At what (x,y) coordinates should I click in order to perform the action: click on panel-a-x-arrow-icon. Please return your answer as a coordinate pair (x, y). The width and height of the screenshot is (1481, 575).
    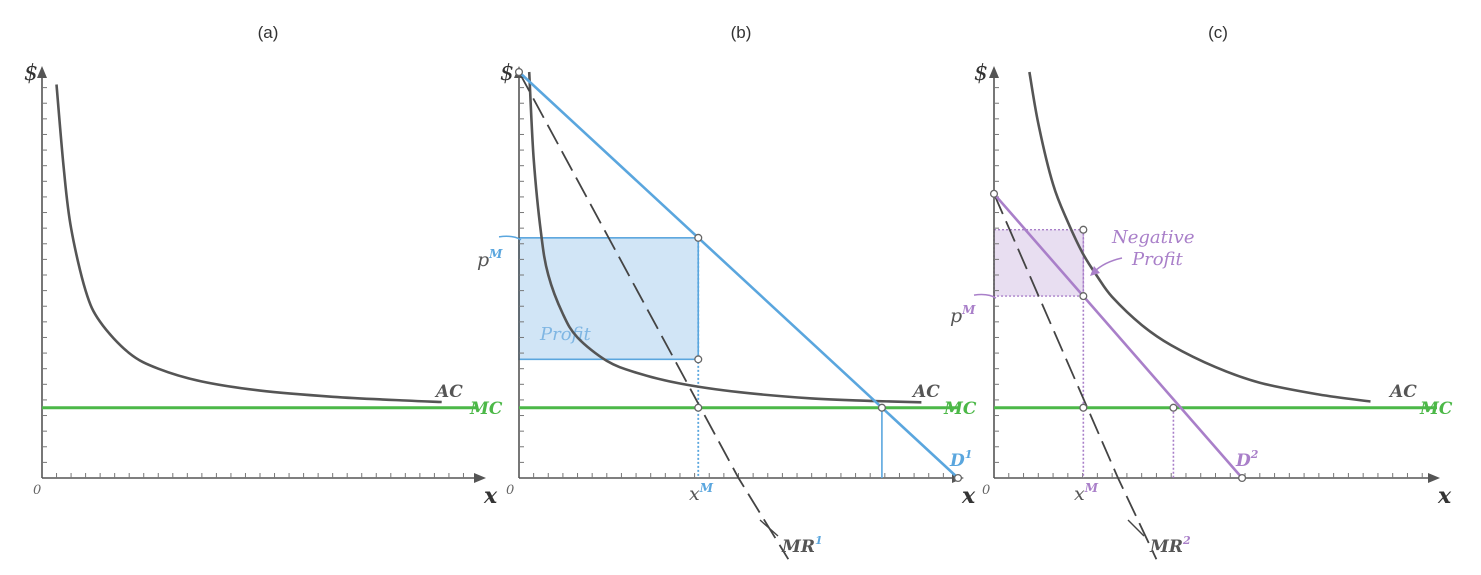
    Looking at the image, I should click on (480, 478).